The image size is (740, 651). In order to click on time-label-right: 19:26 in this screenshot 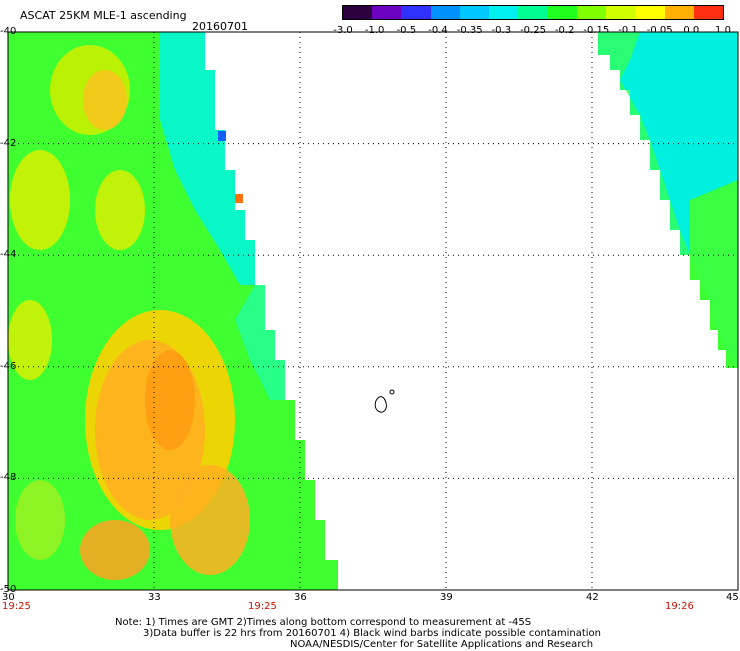, I will do `click(679, 606)`.